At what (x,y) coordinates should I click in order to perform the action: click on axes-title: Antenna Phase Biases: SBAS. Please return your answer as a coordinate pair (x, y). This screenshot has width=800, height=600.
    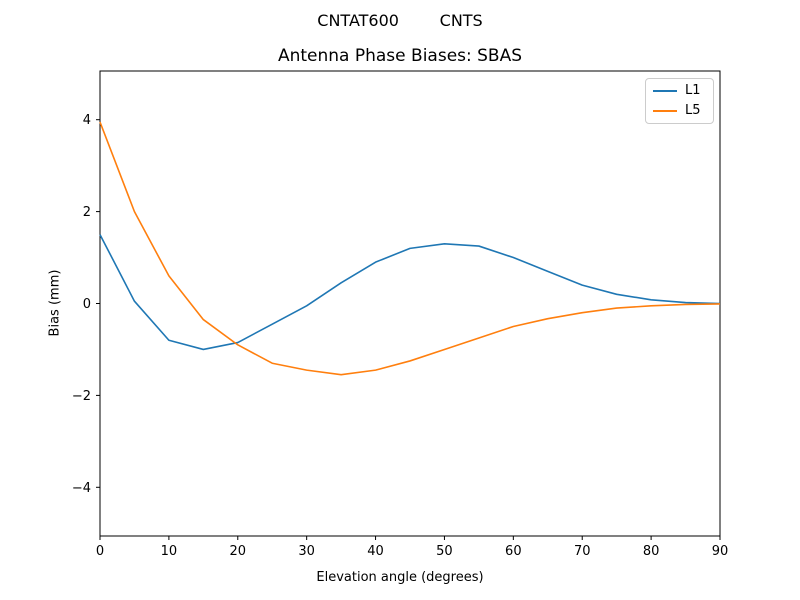
    Looking at the image, I should click on (400, 56).